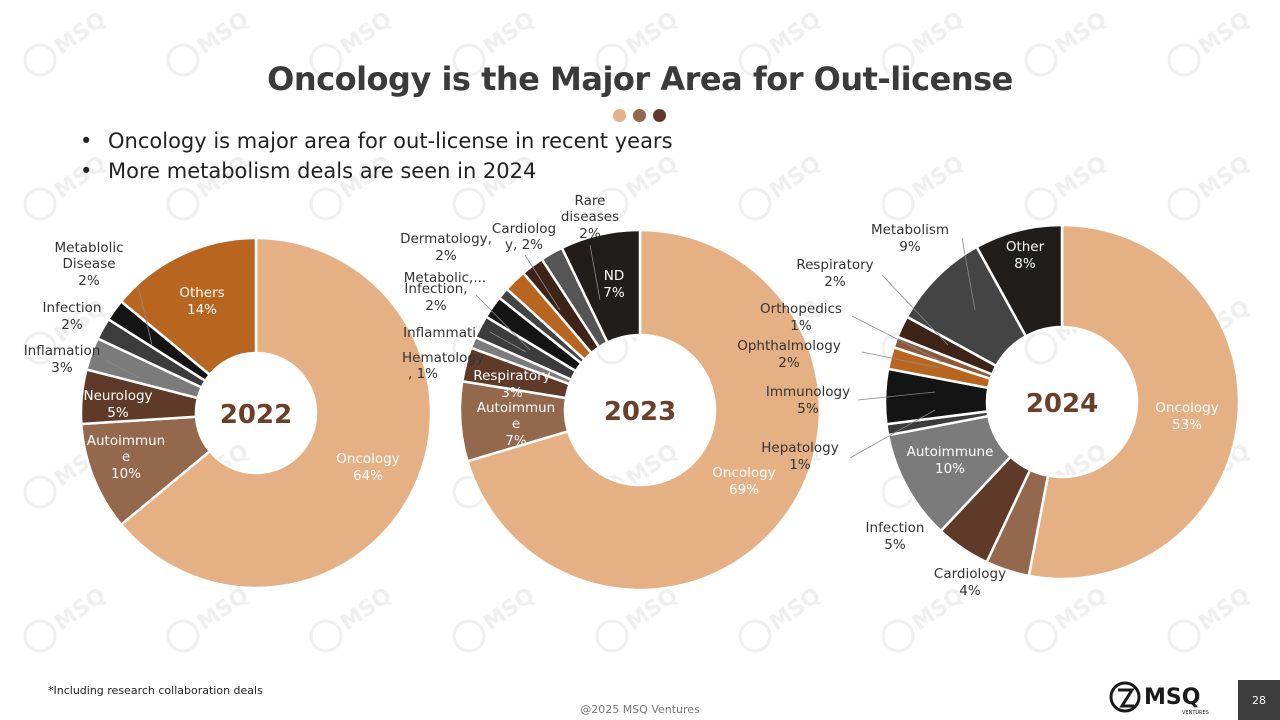  What do you see at coordinates (62, 359) in the screenshot?
I see `data-label: Inflamation 3%` at bounding box center [62, 359].